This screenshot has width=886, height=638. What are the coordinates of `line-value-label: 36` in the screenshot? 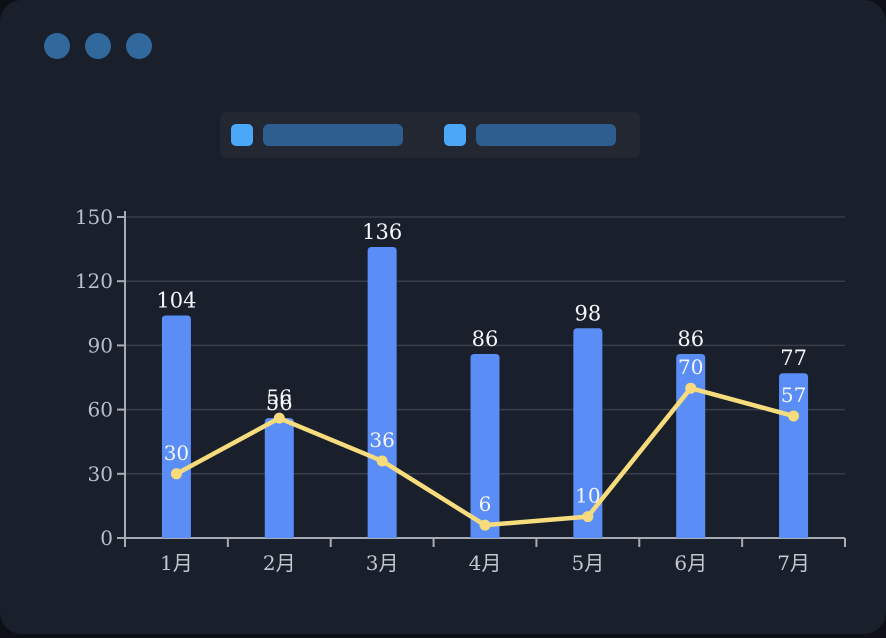 It's located at (381, 440).